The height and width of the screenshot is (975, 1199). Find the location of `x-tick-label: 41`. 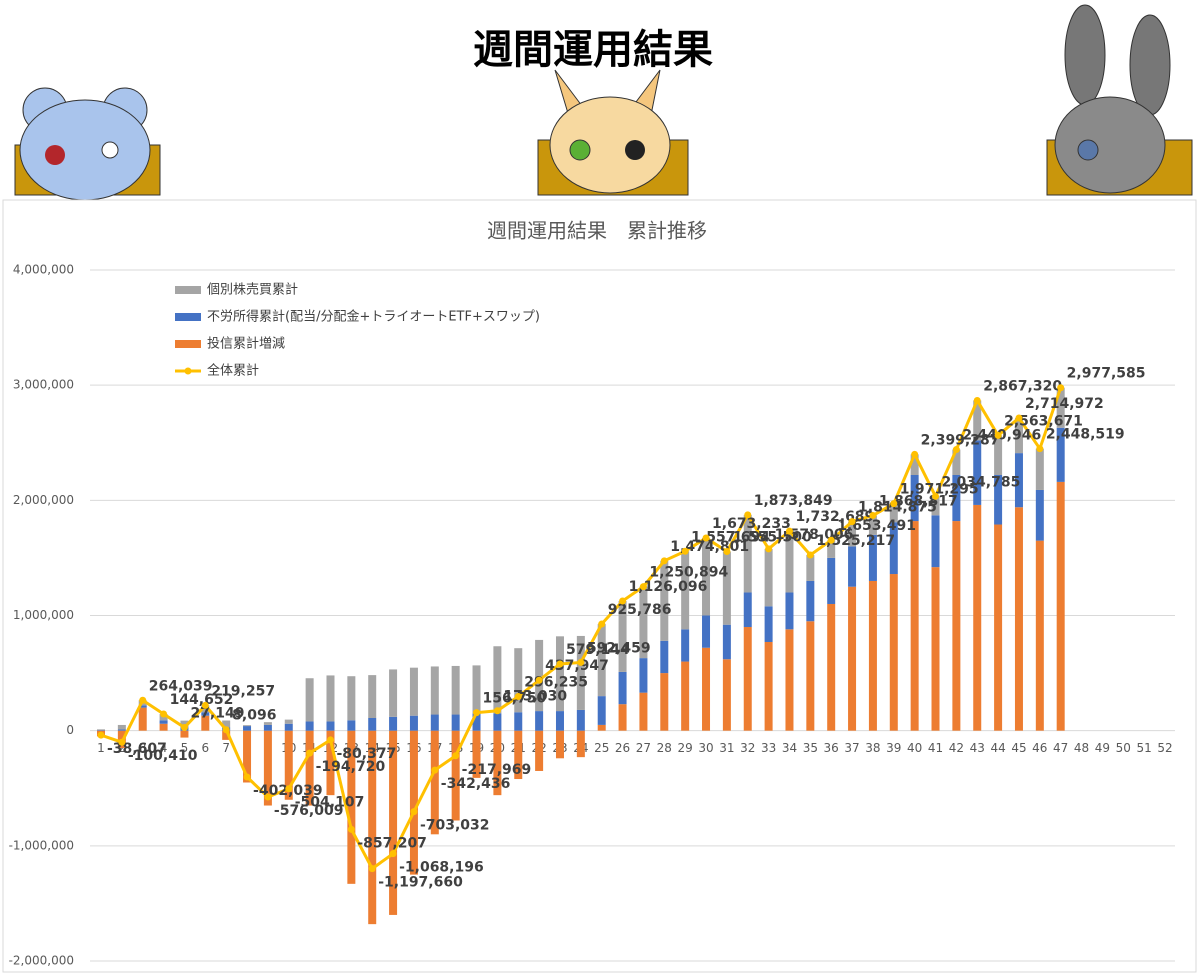

x-tick-label: 41 is located at coordinates (935, 748).